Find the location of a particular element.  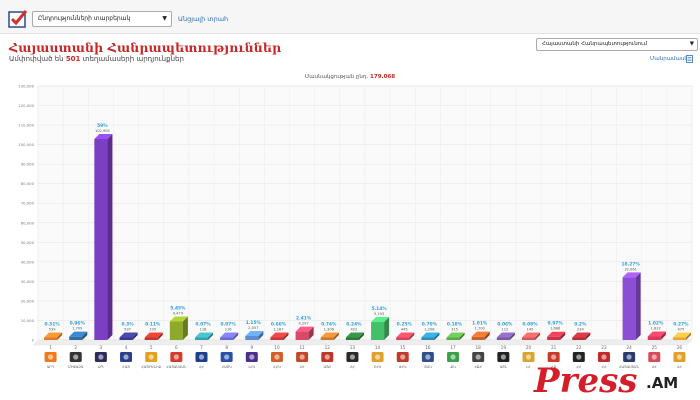

bar-value-label: 1,167 is located at coordinates (278, 330).